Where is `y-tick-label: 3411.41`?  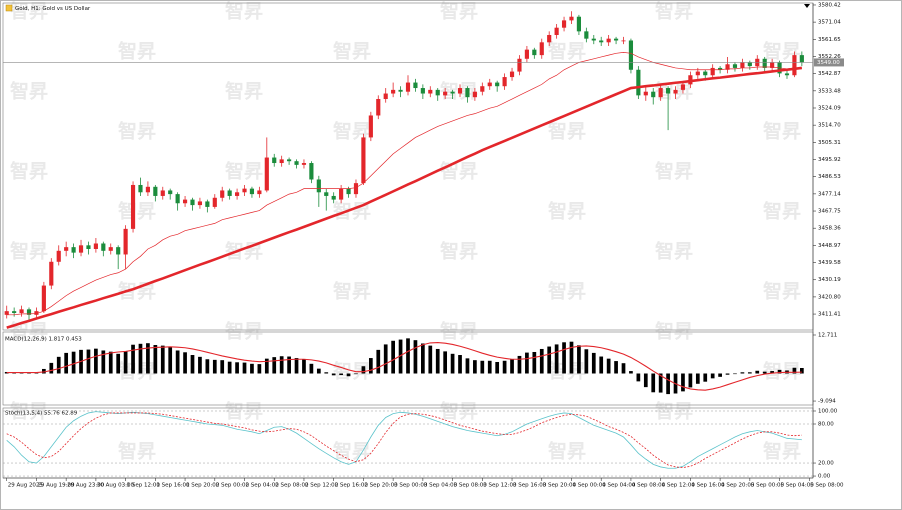 y-tick-label: 3411.41 is located at coordinates (829, 315).